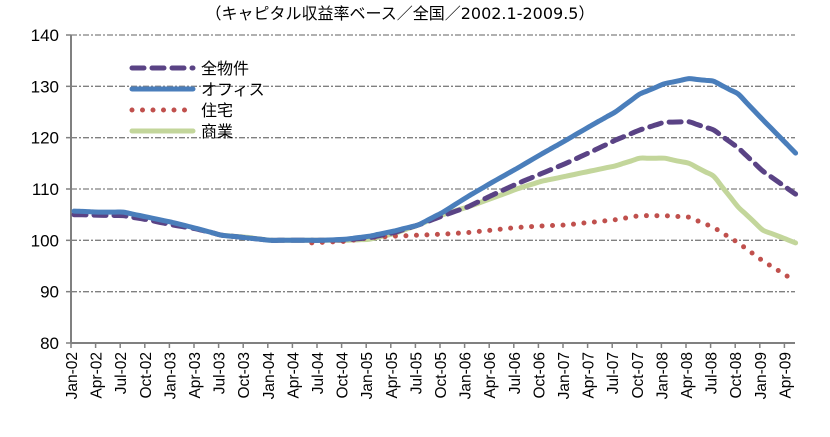 This screenshot has height=437, width=830. I want to click on legend-label: 住宅, so click(217, 110).